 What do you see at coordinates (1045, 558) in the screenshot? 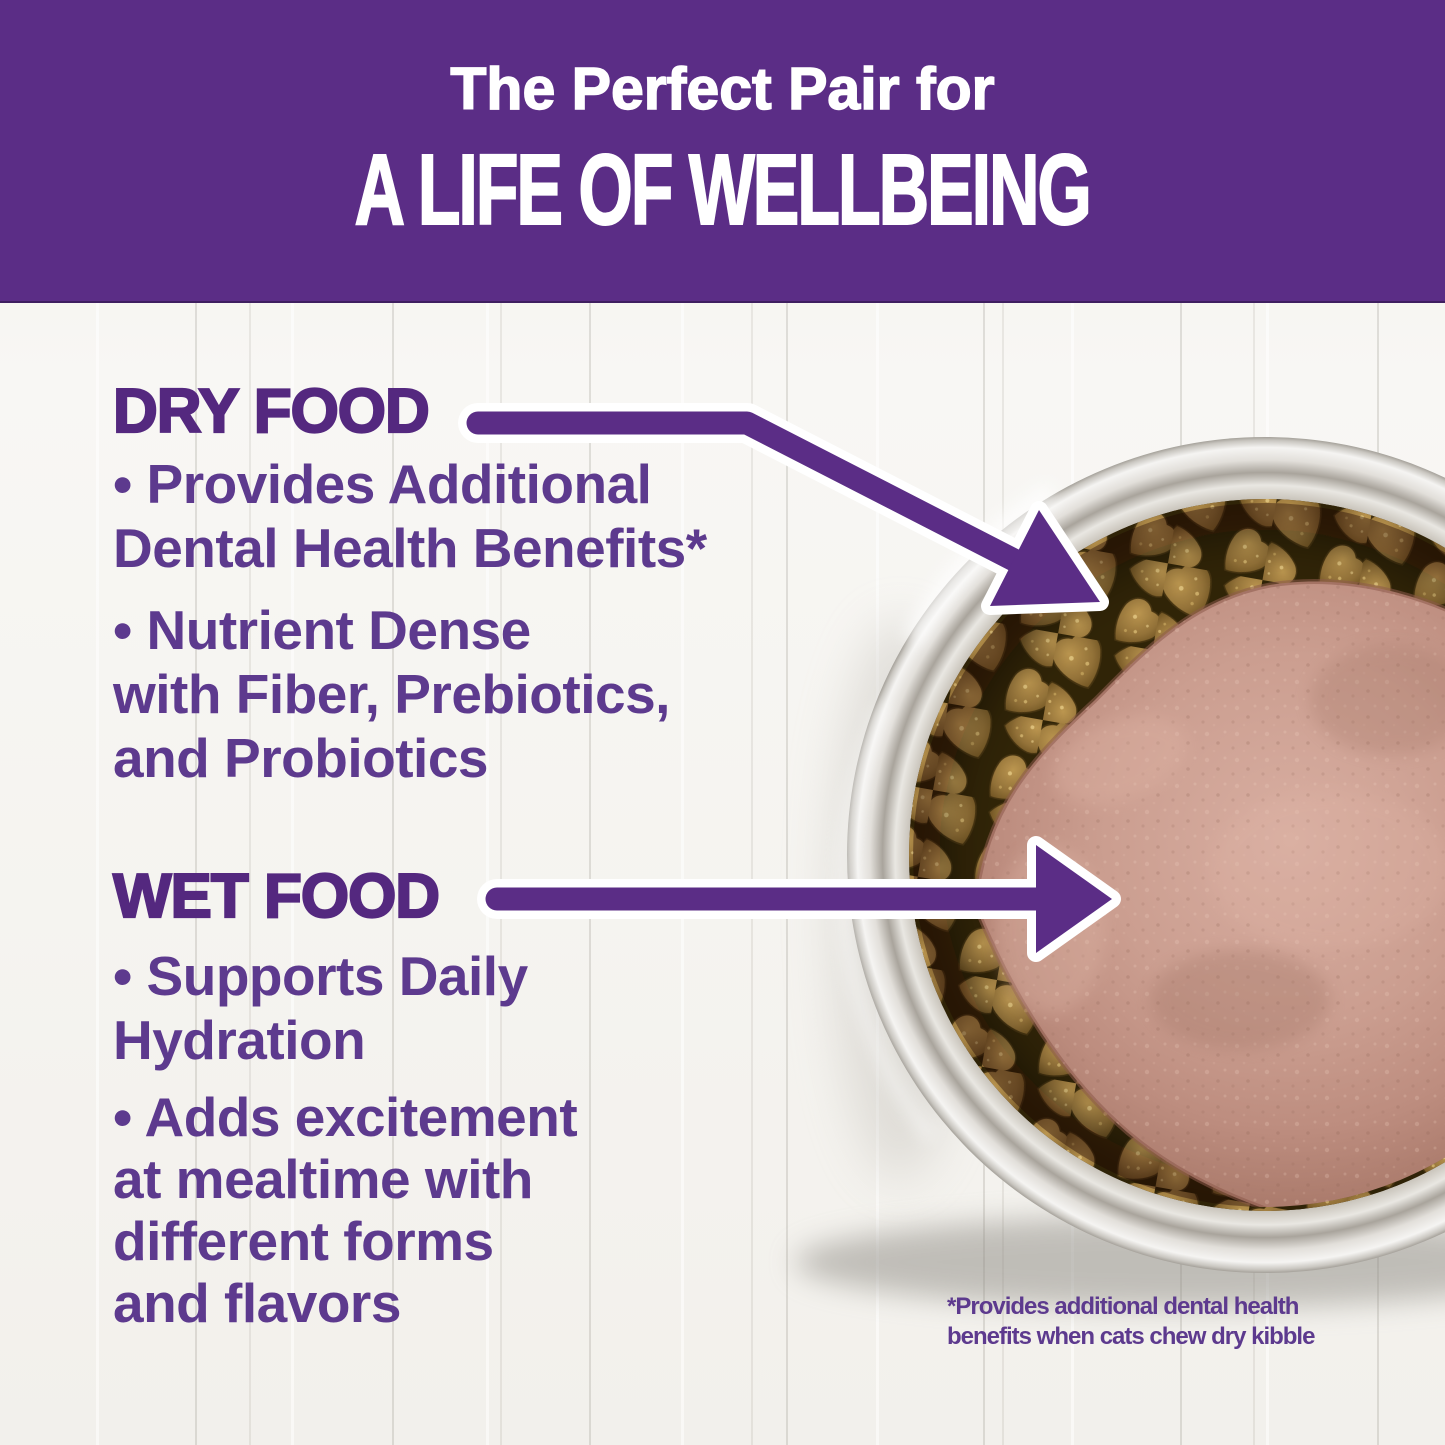
I see `dry-arrowhead-icon` at bounding box center [1045, 558].